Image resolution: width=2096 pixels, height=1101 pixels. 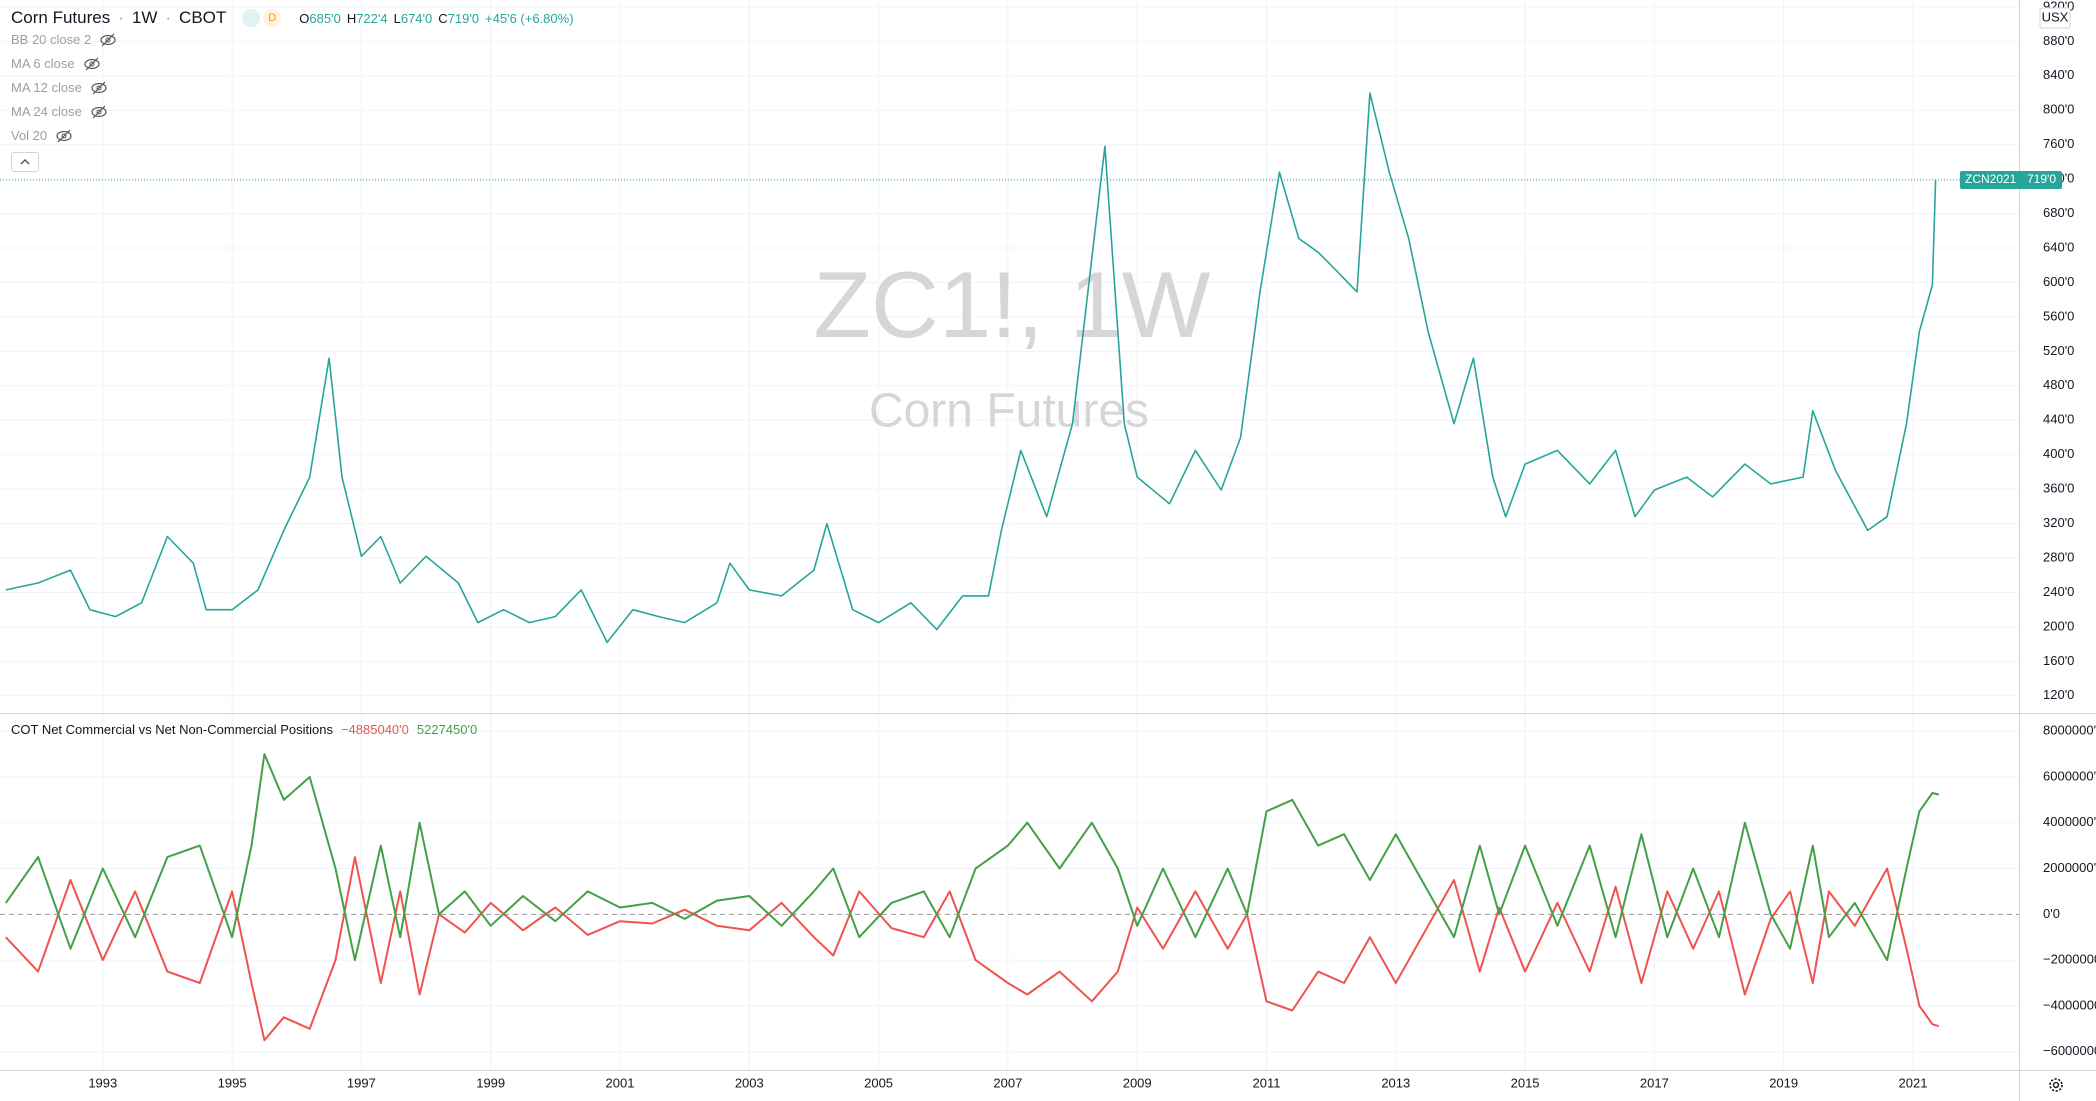 I want to click on exchange: CBOT, so click(x=203, y=17).